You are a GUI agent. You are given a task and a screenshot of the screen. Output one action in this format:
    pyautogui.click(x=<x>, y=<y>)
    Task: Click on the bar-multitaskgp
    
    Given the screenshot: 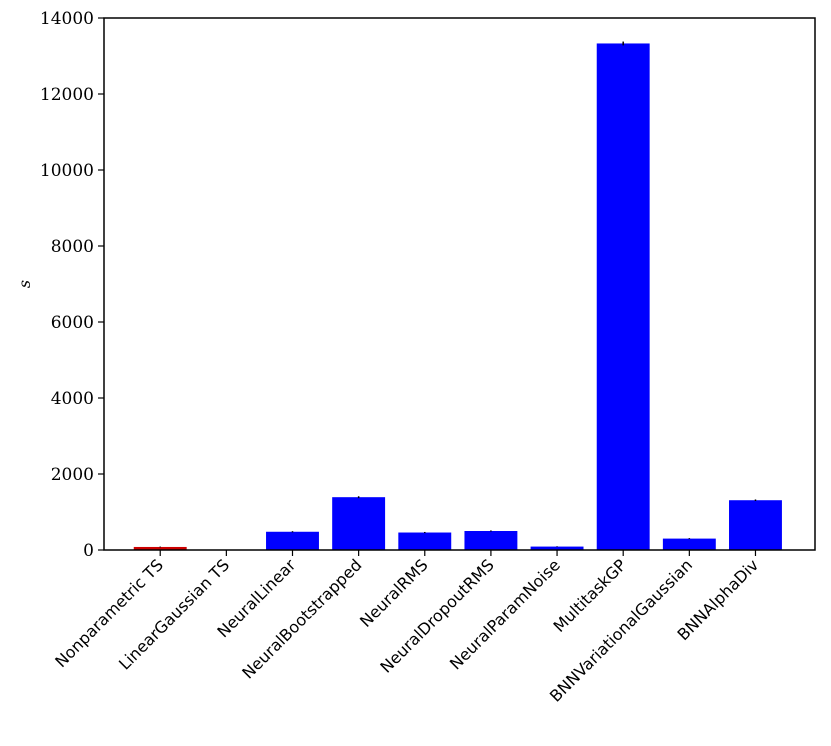 What is the action you would take?
    pyautogui.click(x=623, y=297)
    